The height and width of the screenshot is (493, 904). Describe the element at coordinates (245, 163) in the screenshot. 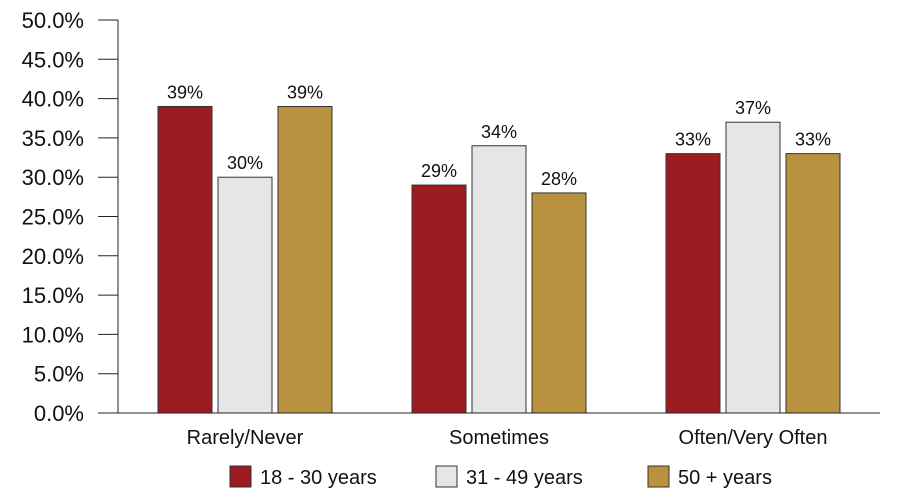

I see `data-label: 30%` at that location.